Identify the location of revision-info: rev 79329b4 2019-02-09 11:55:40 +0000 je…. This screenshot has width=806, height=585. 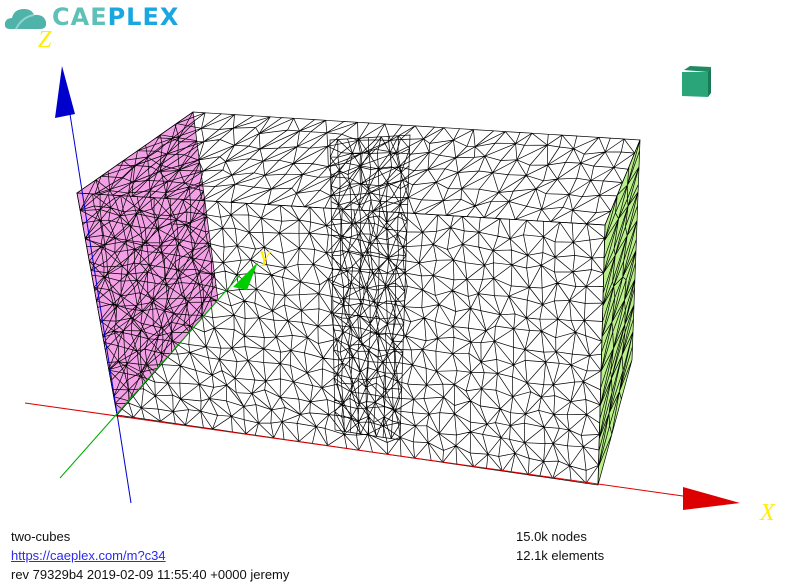
(150, 574).